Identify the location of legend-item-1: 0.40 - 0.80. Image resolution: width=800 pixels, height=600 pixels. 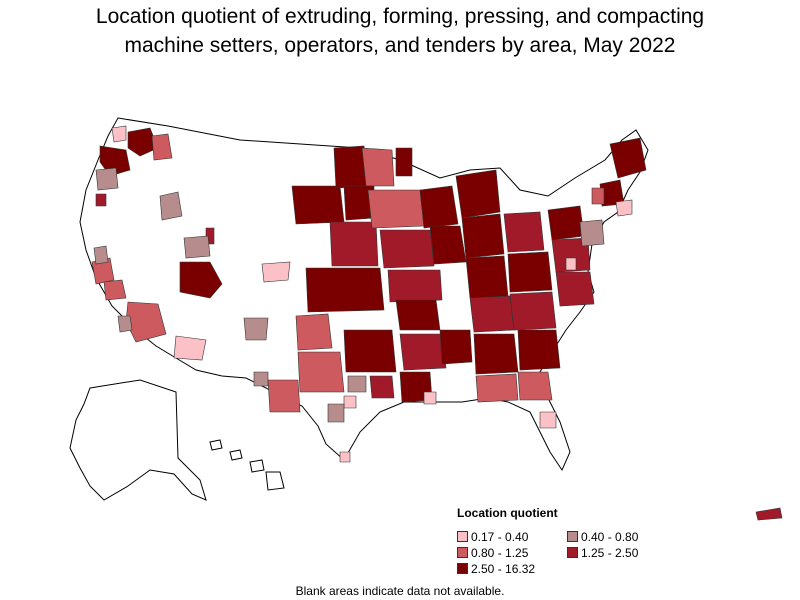
(602, 537).